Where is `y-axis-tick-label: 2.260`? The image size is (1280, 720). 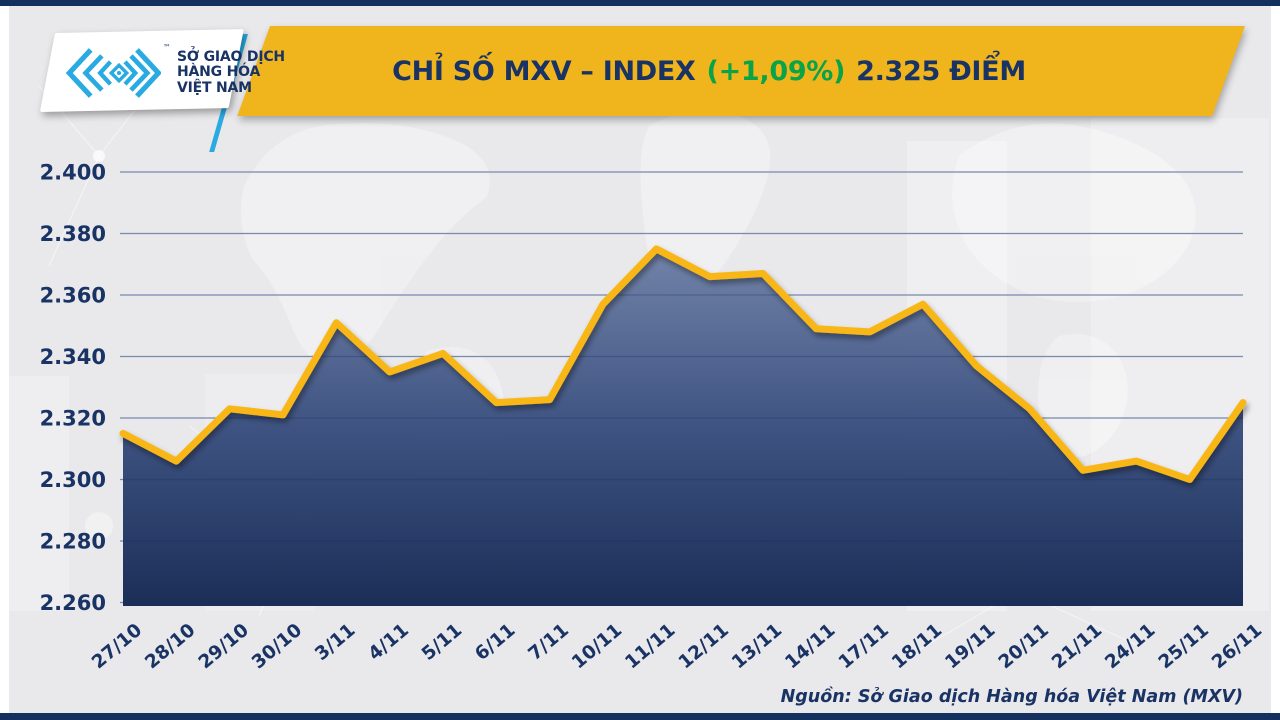 y-axis-tick-label: 2.260 is located at coordinates (73, 603).